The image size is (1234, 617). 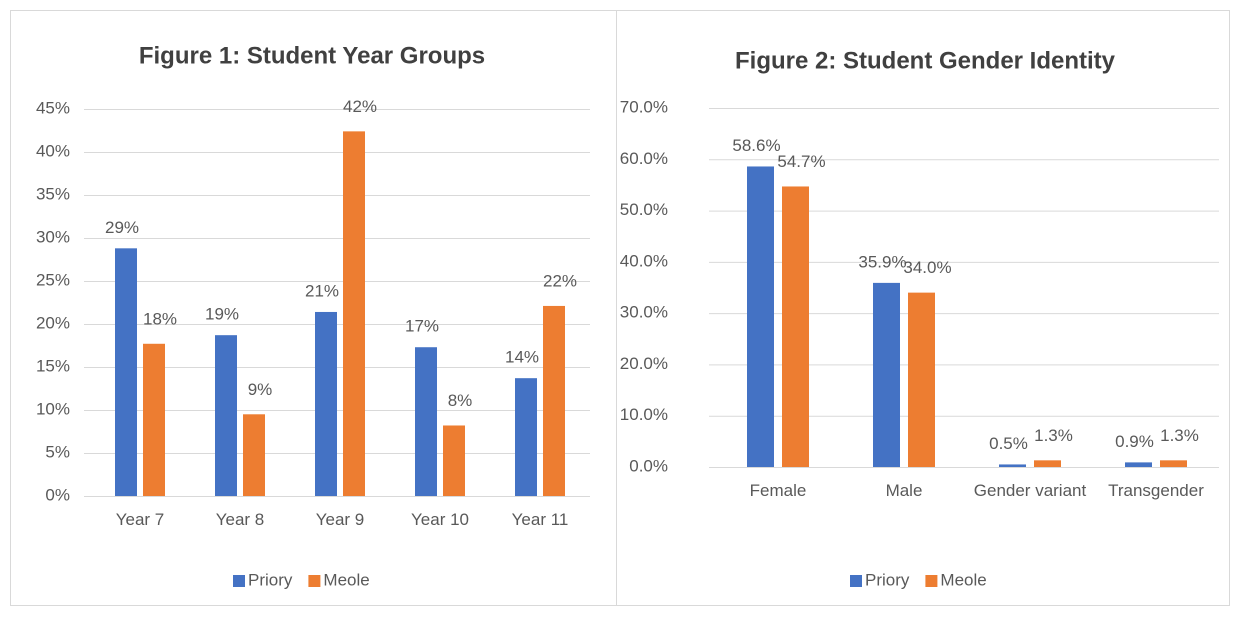 I want to click on data-label: 29%, so click(x=122, y=227).